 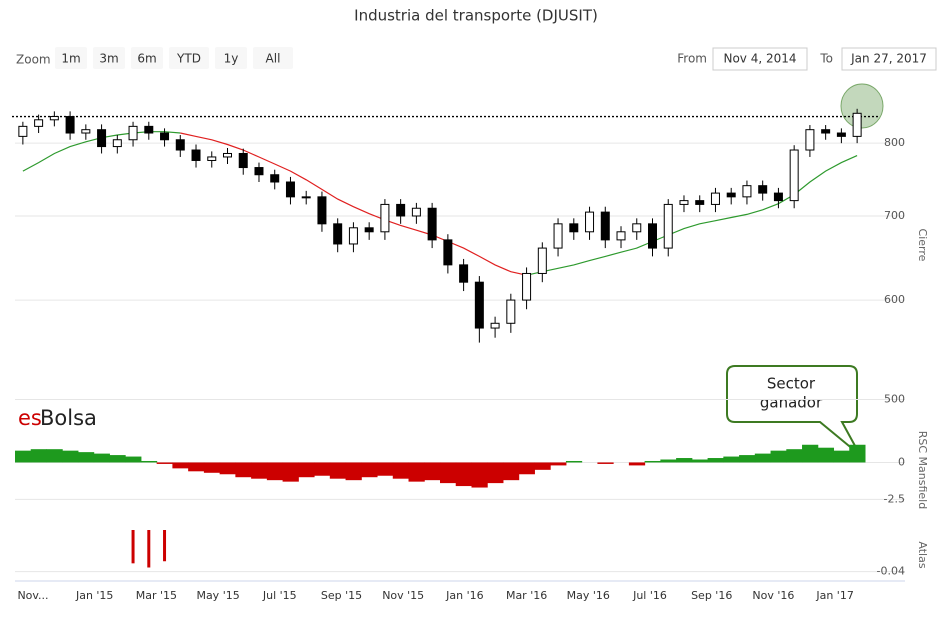 I want to click on callout-box, so click(x=793, y=410).